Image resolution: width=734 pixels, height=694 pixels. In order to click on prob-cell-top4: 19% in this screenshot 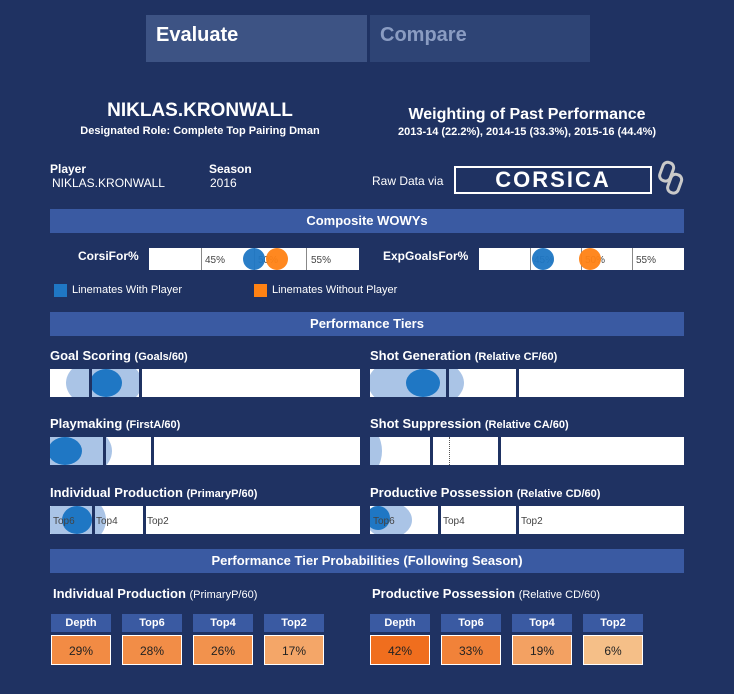, I will do `click(542, 650)`.